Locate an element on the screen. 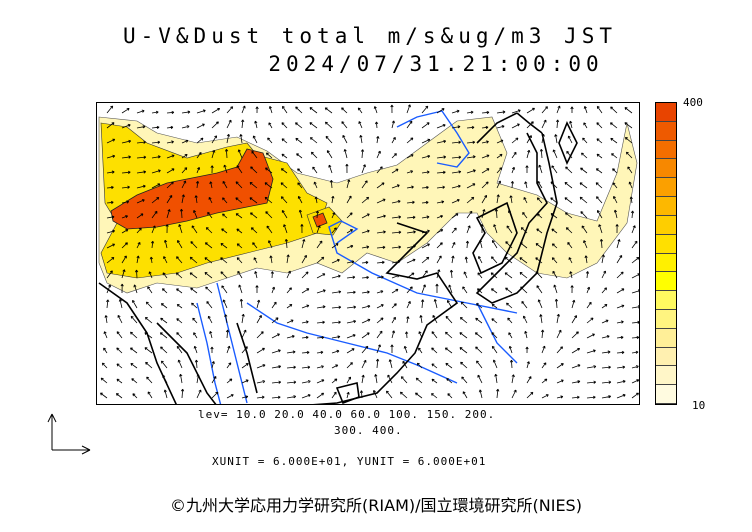 Image resolution: width=752 pixels, height=532 pixels. dust-region-high is located at coordinates (192, 189).